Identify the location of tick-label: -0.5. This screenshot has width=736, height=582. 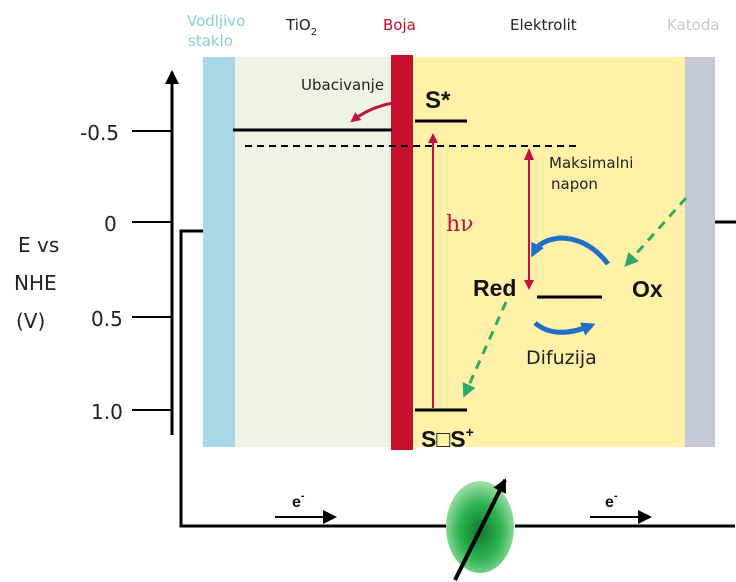
(99, 133).